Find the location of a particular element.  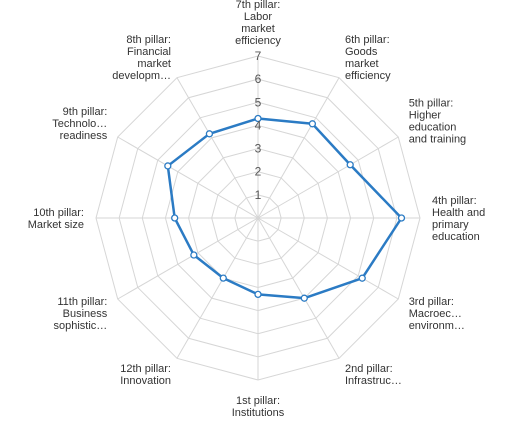

tick-label: 2 is located at coordinates (258, 172).